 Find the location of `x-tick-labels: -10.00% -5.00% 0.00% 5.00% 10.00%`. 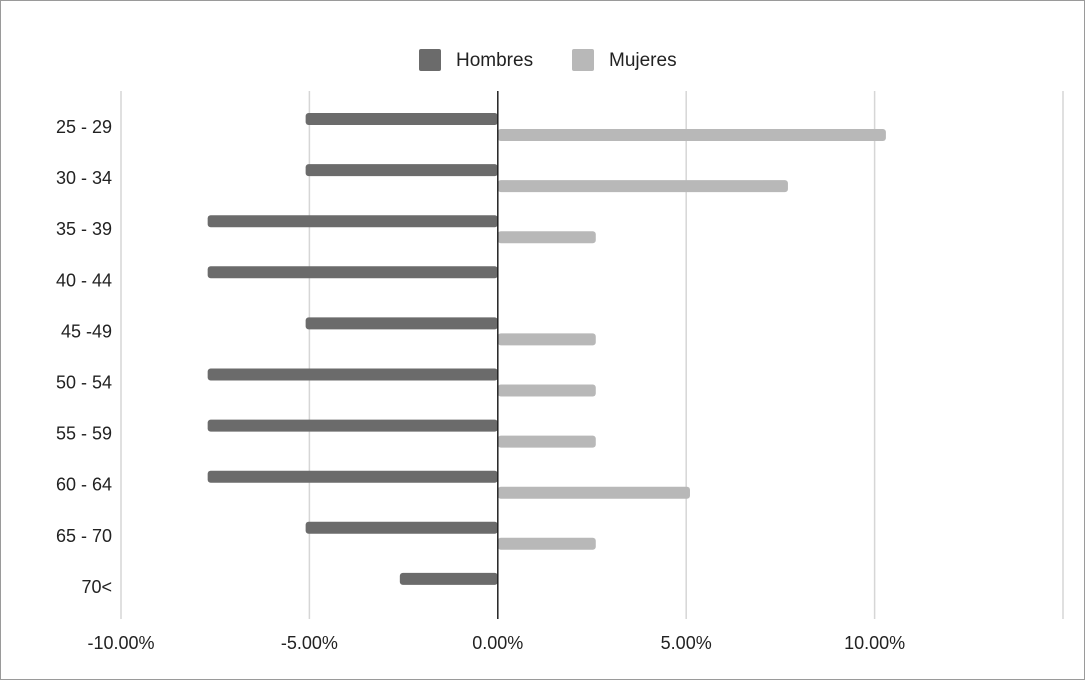

x-tick-labels: -10.00% -5.00% 0.00% 5.00% 10.00% is located at coordinates (496, 643).